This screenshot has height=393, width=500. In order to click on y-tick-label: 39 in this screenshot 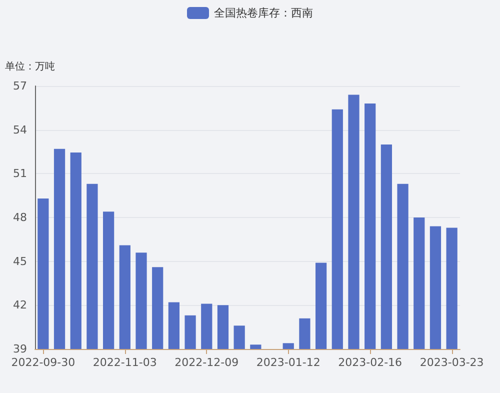, I will do `click(20, 349)`.